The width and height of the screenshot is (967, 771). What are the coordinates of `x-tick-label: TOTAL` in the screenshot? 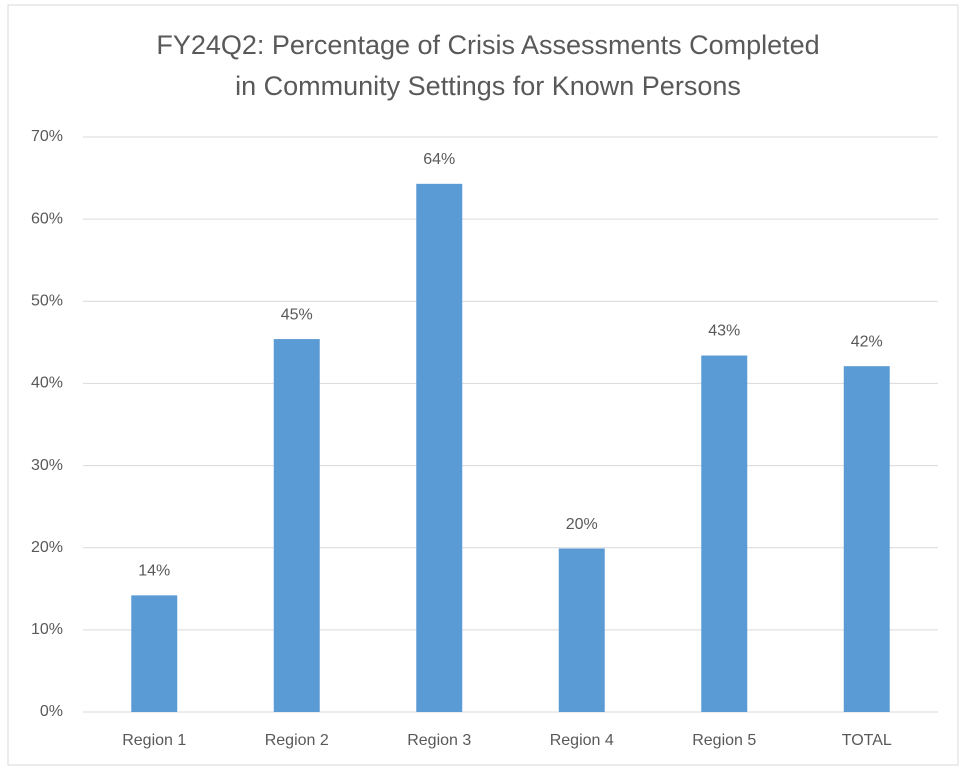 It's located at (867, 740).